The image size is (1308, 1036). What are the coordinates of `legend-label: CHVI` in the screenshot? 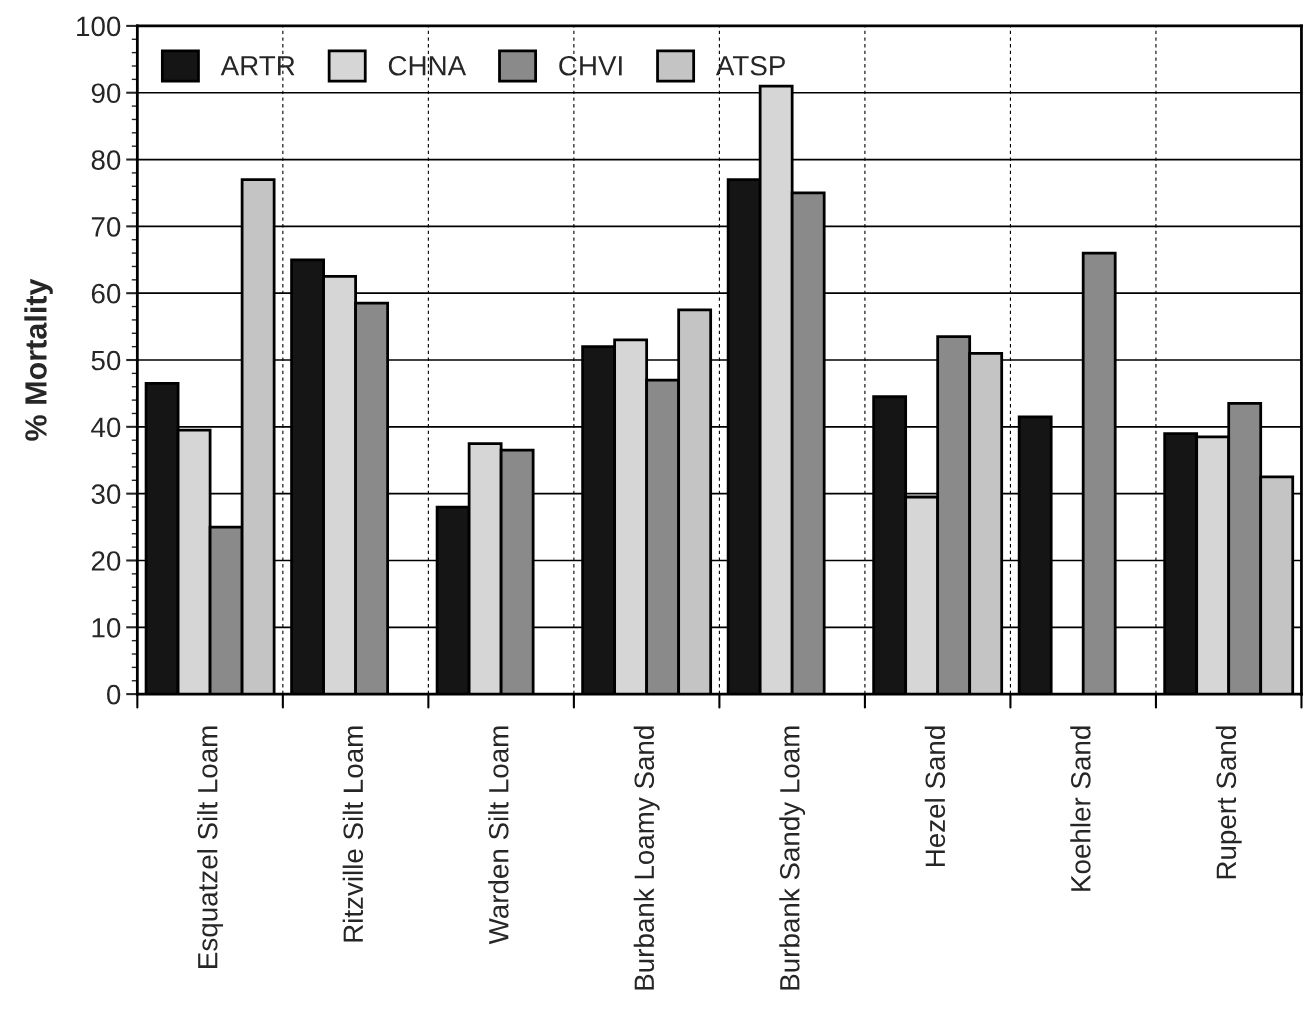 It's located at (590, 65).